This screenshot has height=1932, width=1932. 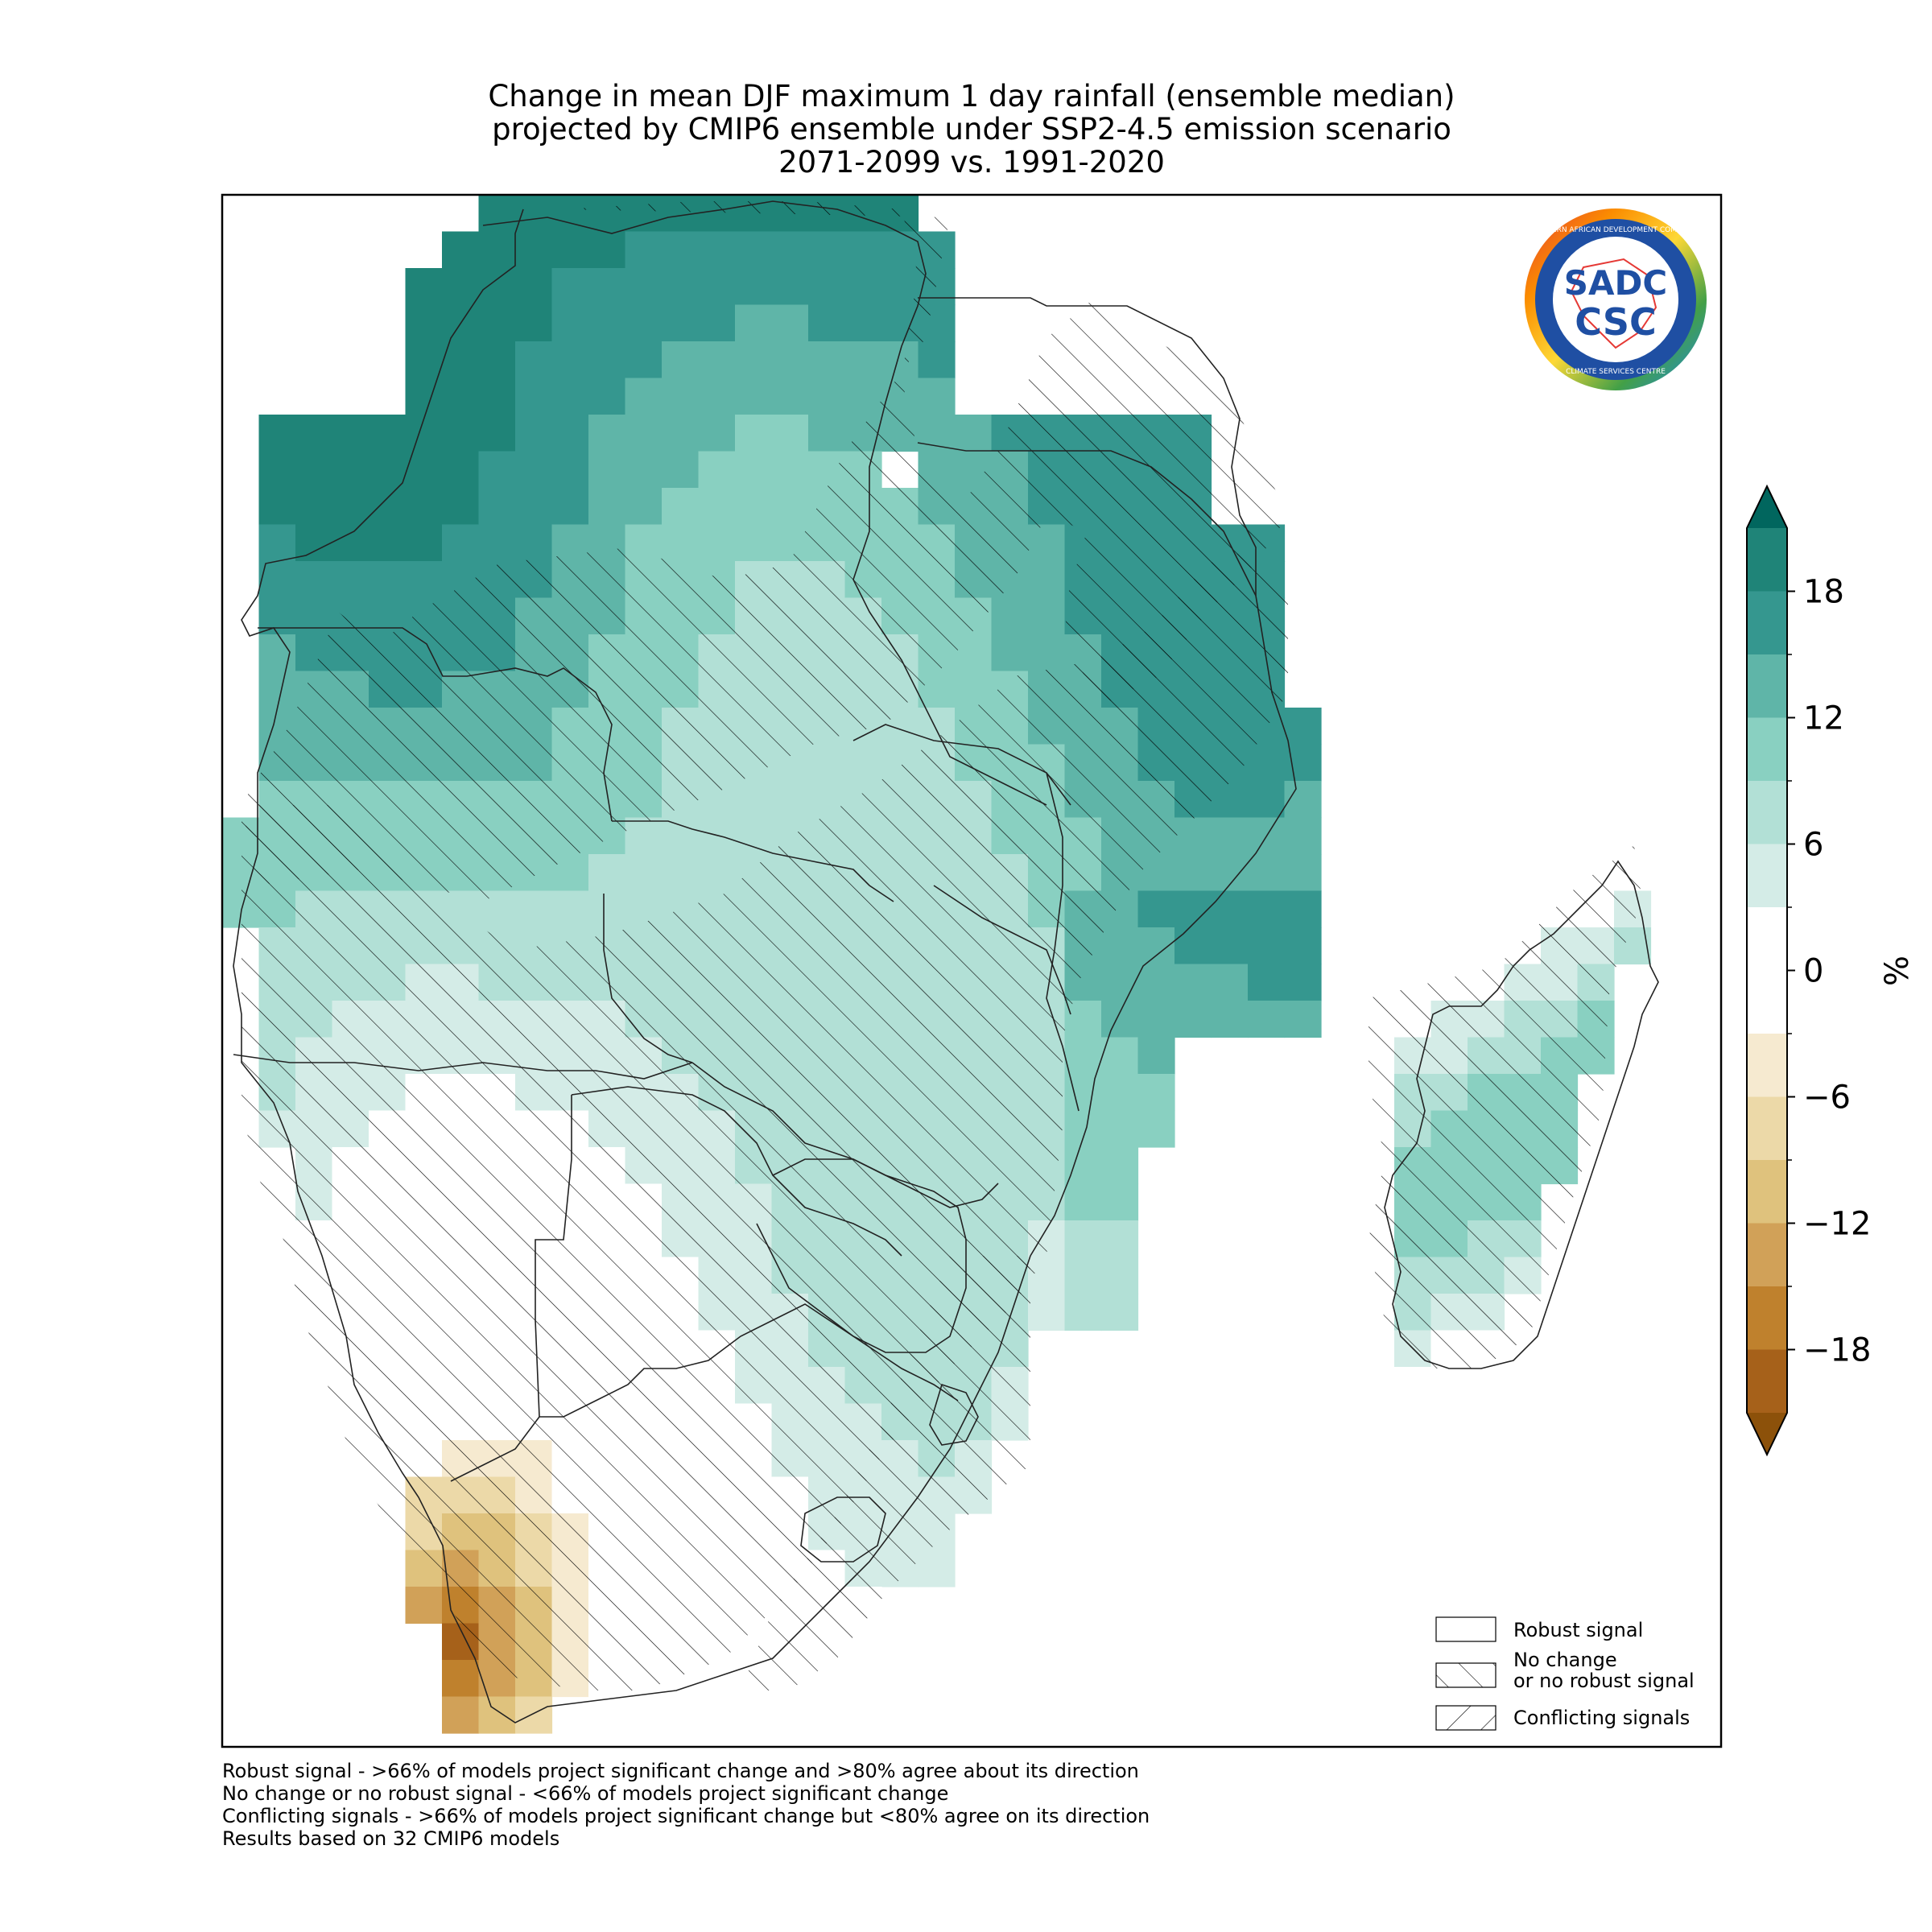 I want to click on colorbar-bands, so click(x=1767, y=970).